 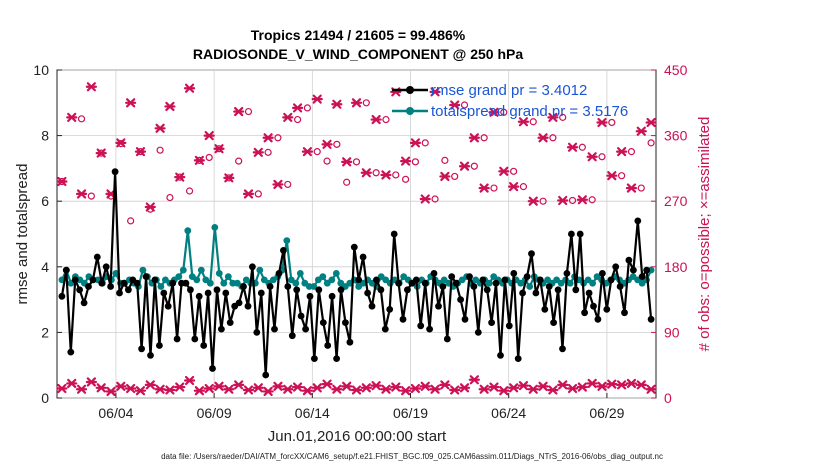 What do you see at coordinates (508, 413) in the screenshot?
I see `x-tick-label: 06/24` at bounding box center [508, 413].